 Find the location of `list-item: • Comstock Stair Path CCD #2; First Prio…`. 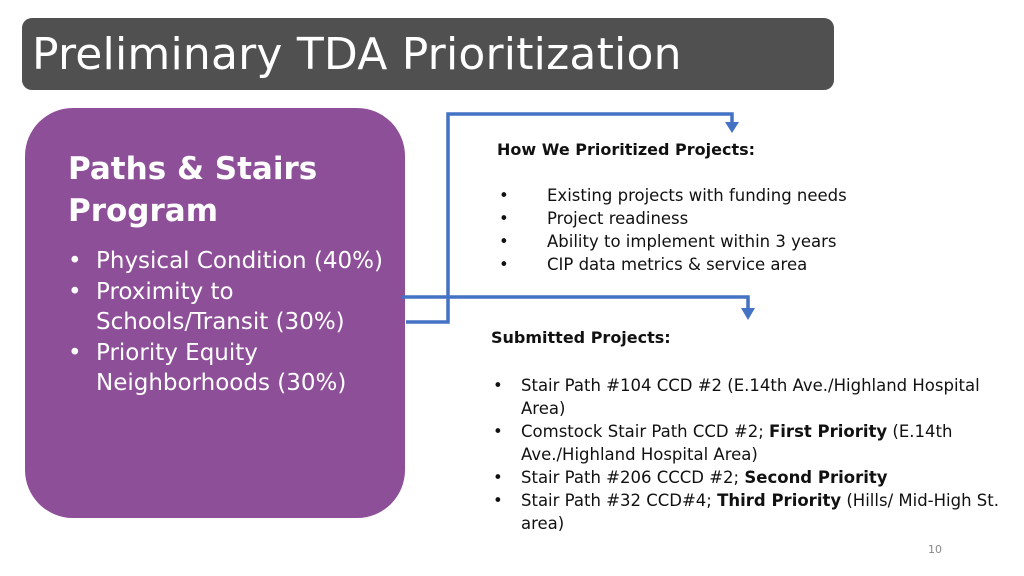

list-item: • Comstock Stair Path CCD #2; First Prio… is located at coordinates (748, 443).